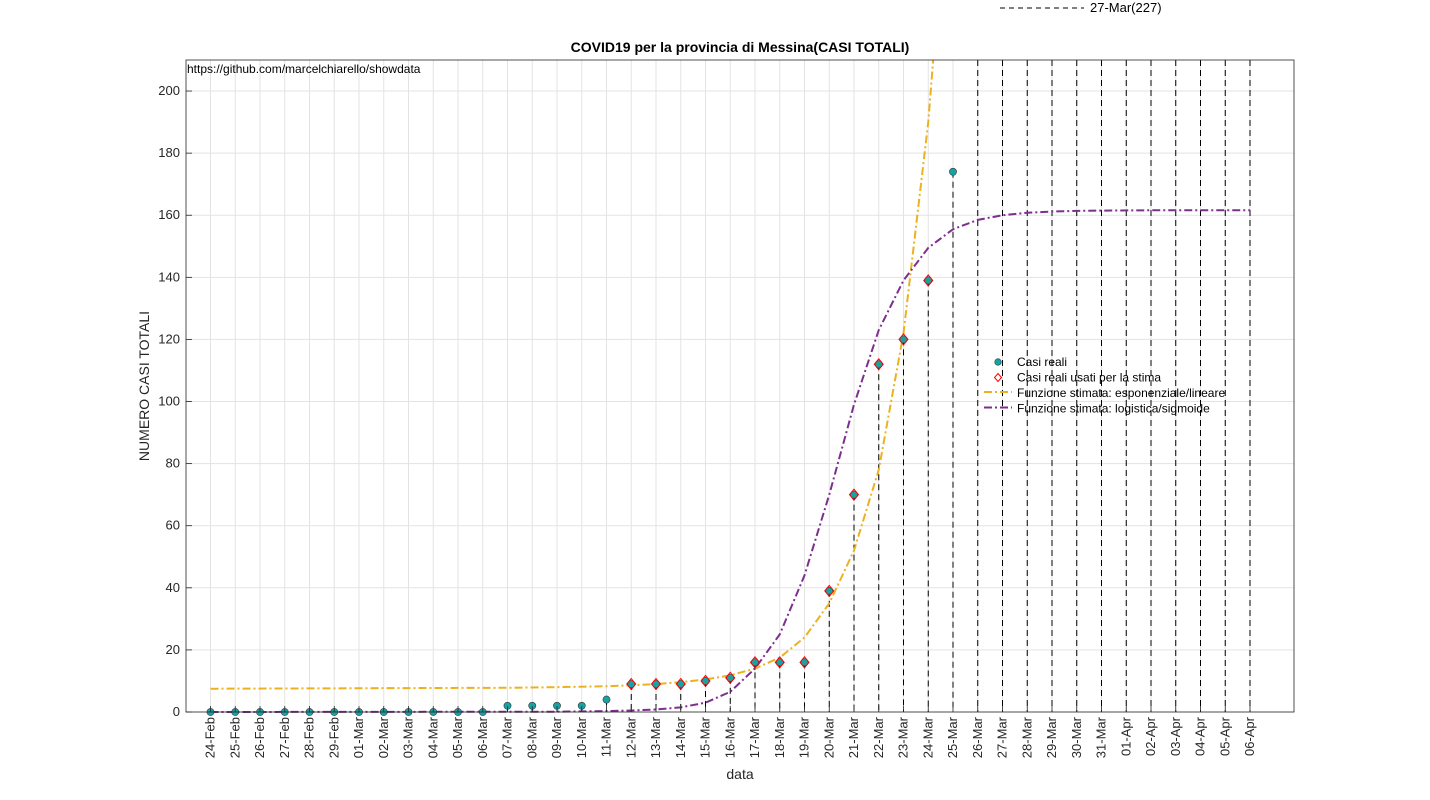 The image size is (1430, 800). I want to click on x-tick-label: 28-Mar, so click(1026, 737).